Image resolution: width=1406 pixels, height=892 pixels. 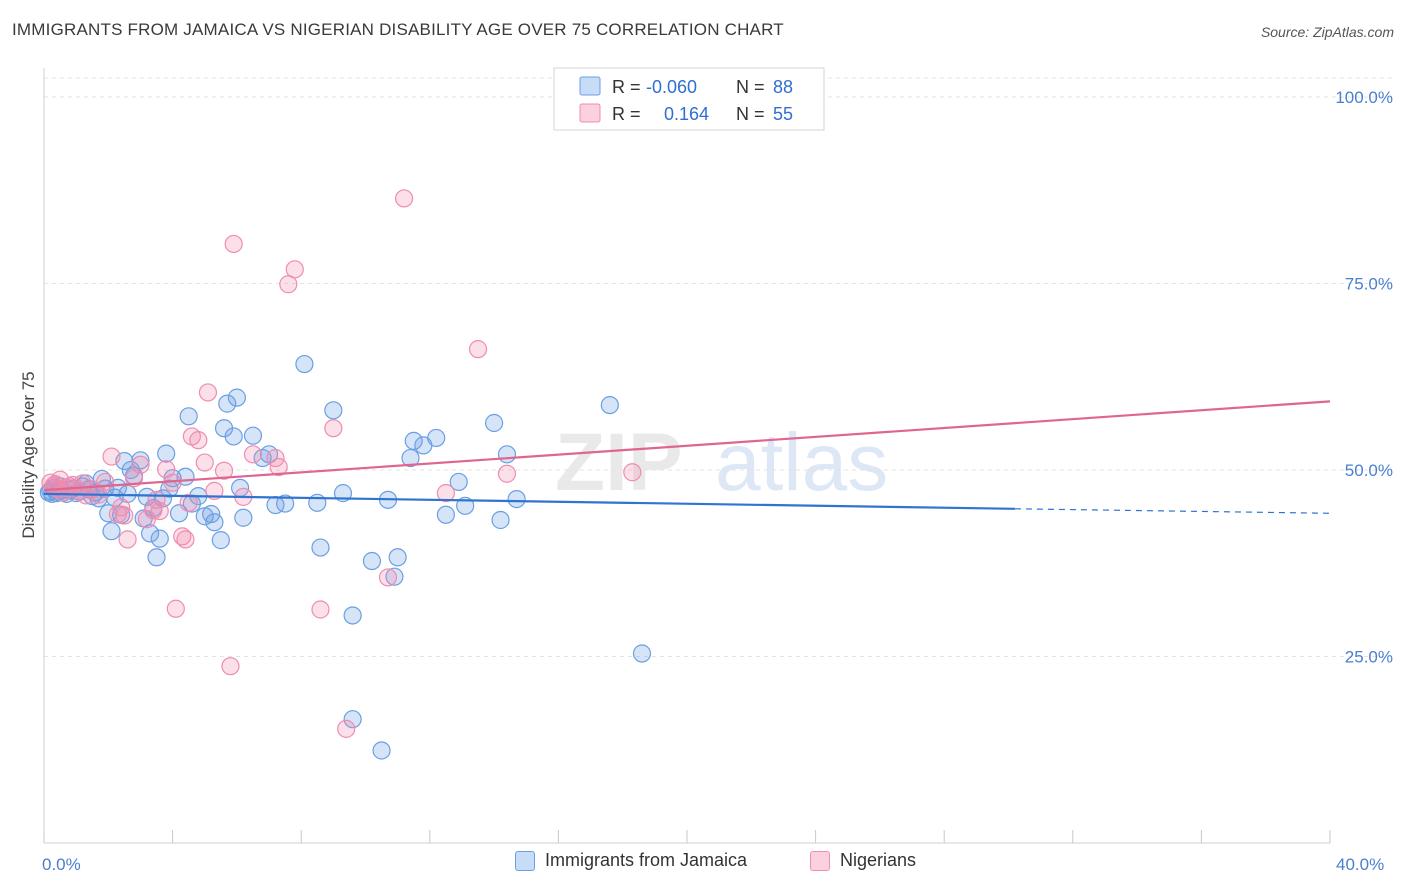 I want to click on legend-r-value-nigerians: 0.164, so click(x=686, y=114).